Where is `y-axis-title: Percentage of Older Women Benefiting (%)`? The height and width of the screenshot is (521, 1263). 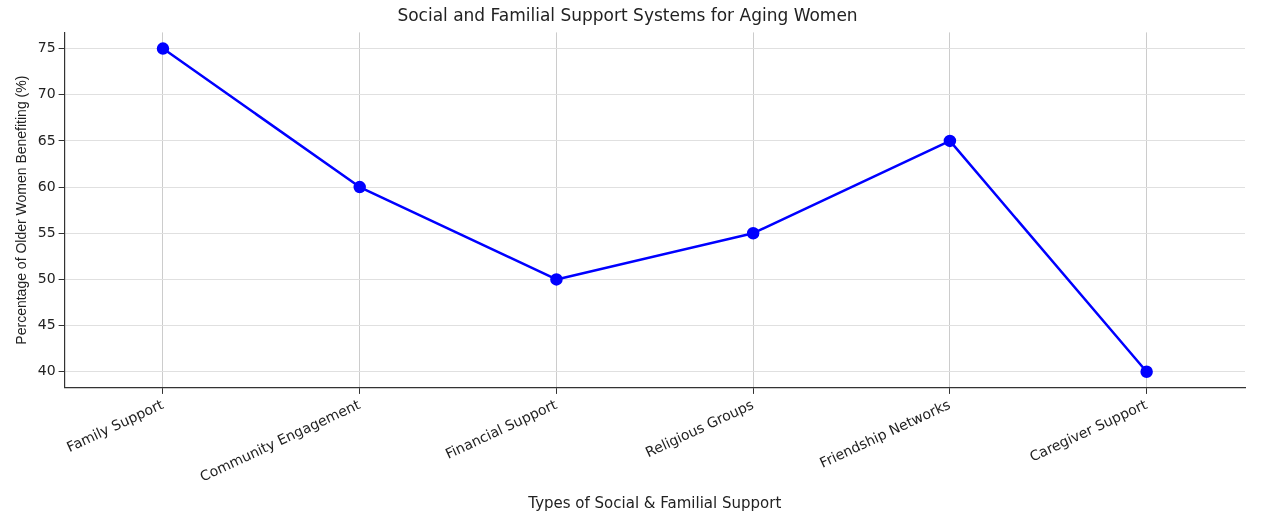
y-axis-title: Percentage of Older Women Benefiting (%) is located at coordinates (21, 210).